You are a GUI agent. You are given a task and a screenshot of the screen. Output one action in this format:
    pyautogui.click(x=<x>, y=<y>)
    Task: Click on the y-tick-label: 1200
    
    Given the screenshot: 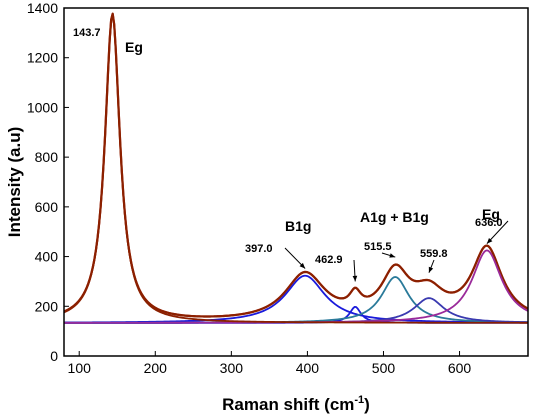 What is the action you would take?
    pyautogui.click(x=42, y=58)
    